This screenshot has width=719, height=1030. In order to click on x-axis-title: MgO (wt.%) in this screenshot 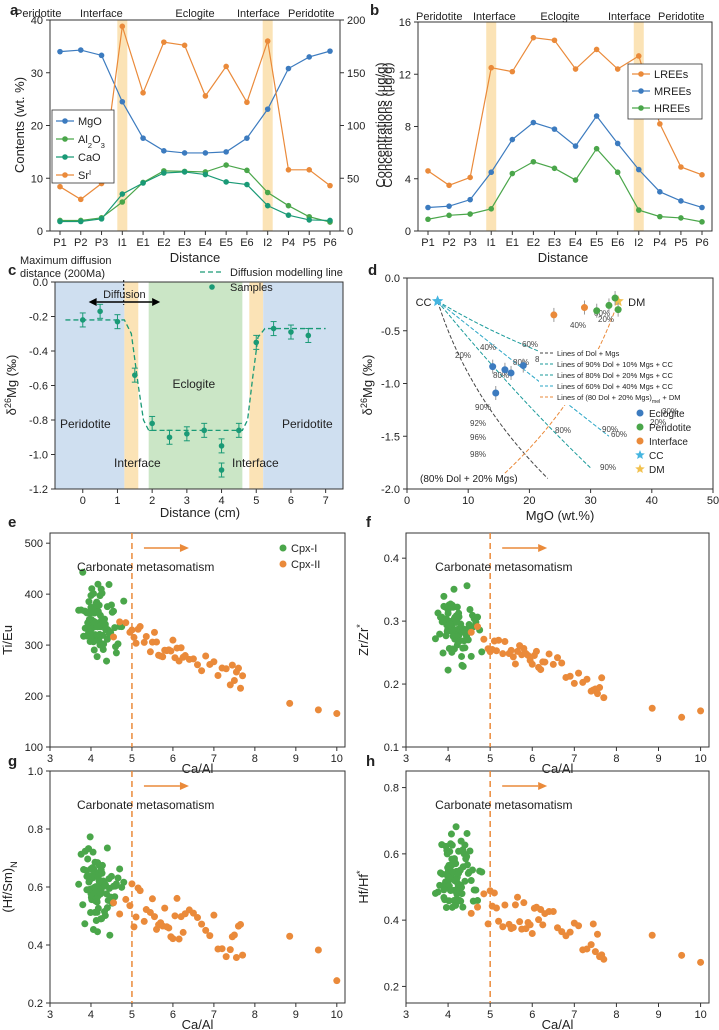, I will do `click(560, 515)`.